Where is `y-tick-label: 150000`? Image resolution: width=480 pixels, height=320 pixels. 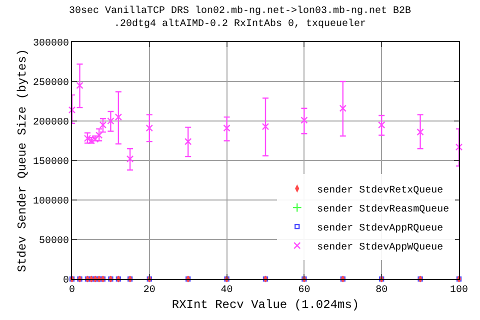 y-tick-label: 150000 is located at coordinates (50, 162).